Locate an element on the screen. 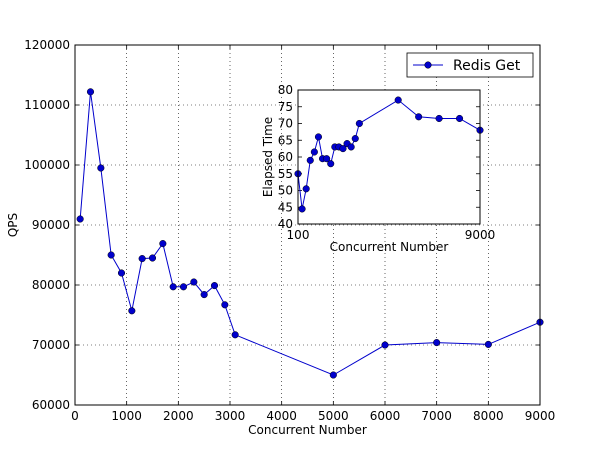 This screenshot has height=450, width=600. main-xtick-label: 0 is located at coordinates (75, 416).